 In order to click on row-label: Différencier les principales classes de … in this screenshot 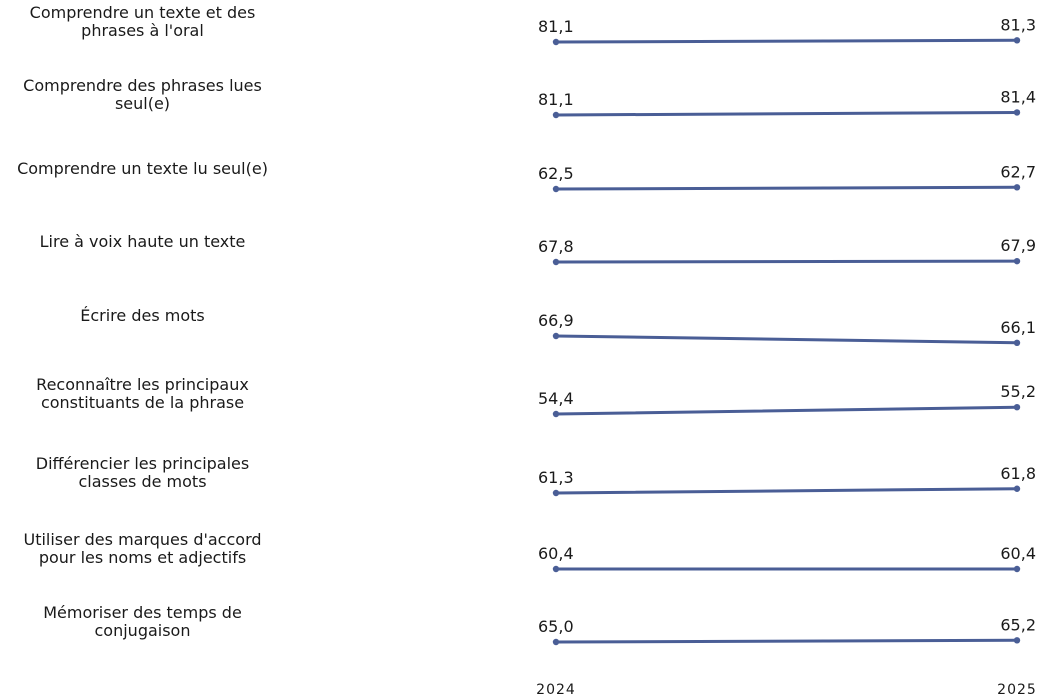, I will do `click(142, 472)`.